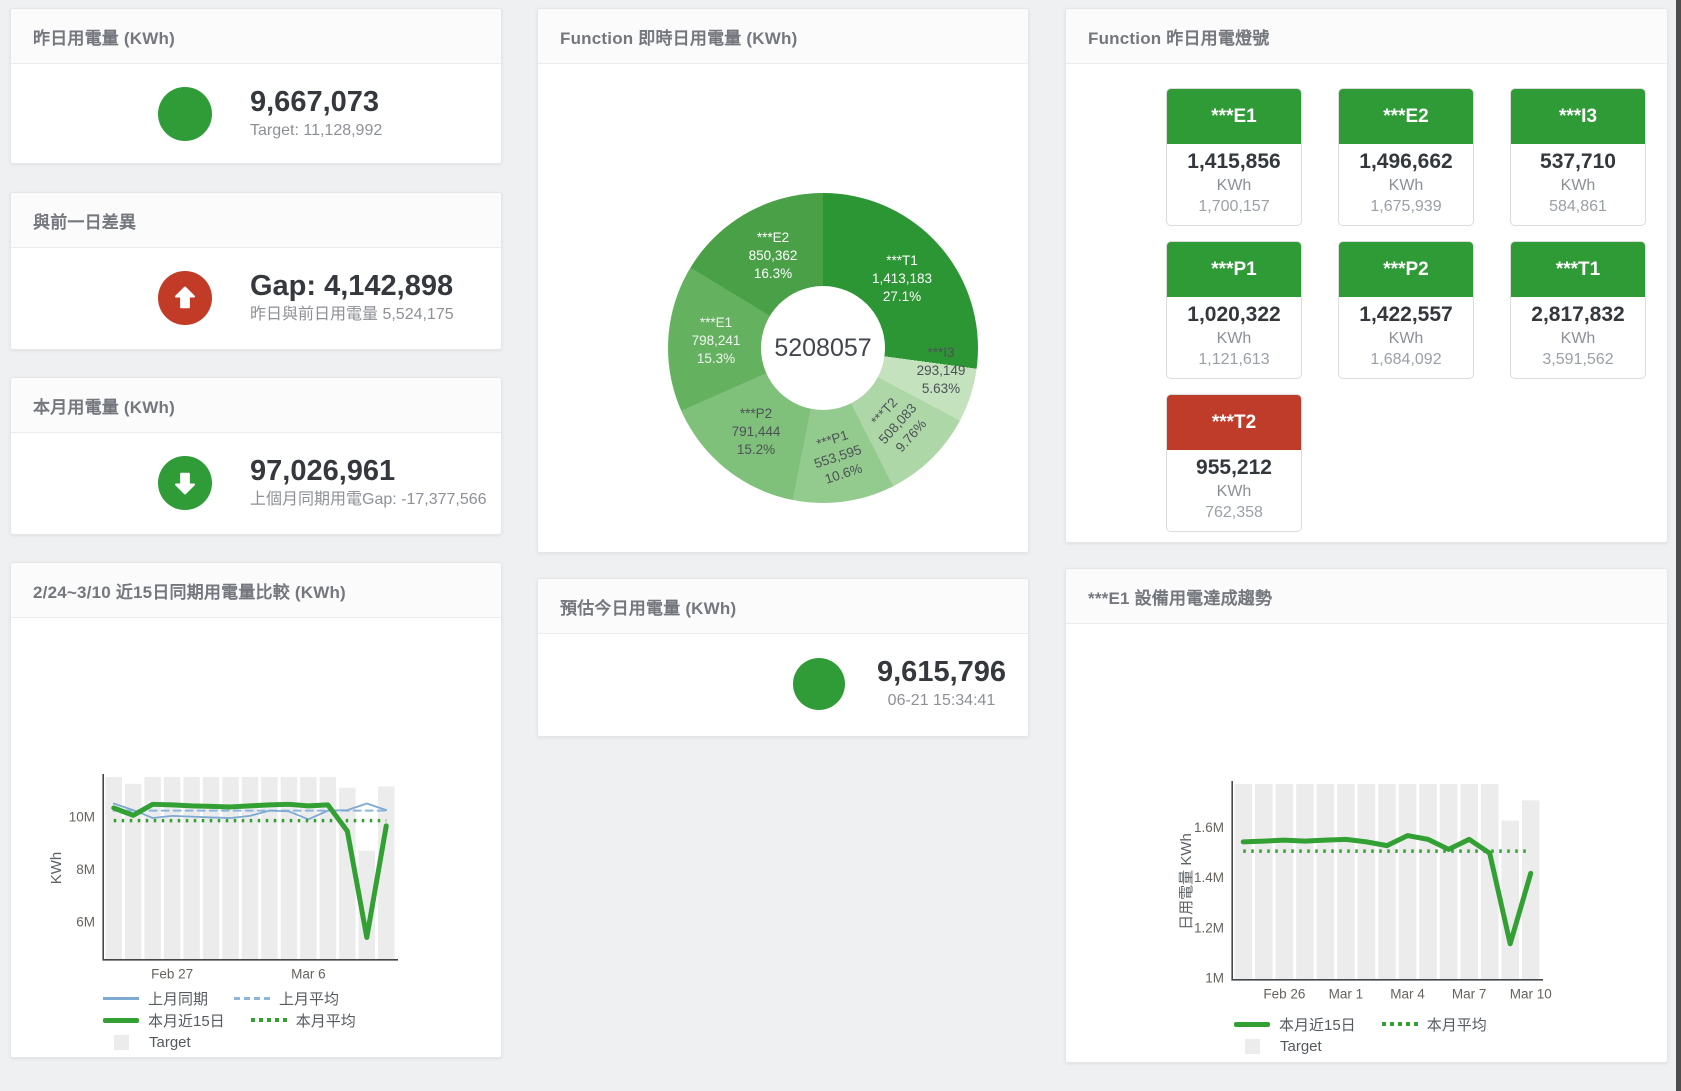  Describe the element at coordinates (1366, 596) in the screenshot. I see `panel-header: ***E1 設備用電達成趨勢` at that location.